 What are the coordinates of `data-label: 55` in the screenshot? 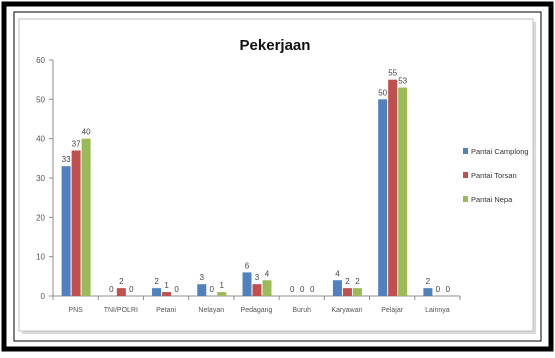 It's located at (392, 73).